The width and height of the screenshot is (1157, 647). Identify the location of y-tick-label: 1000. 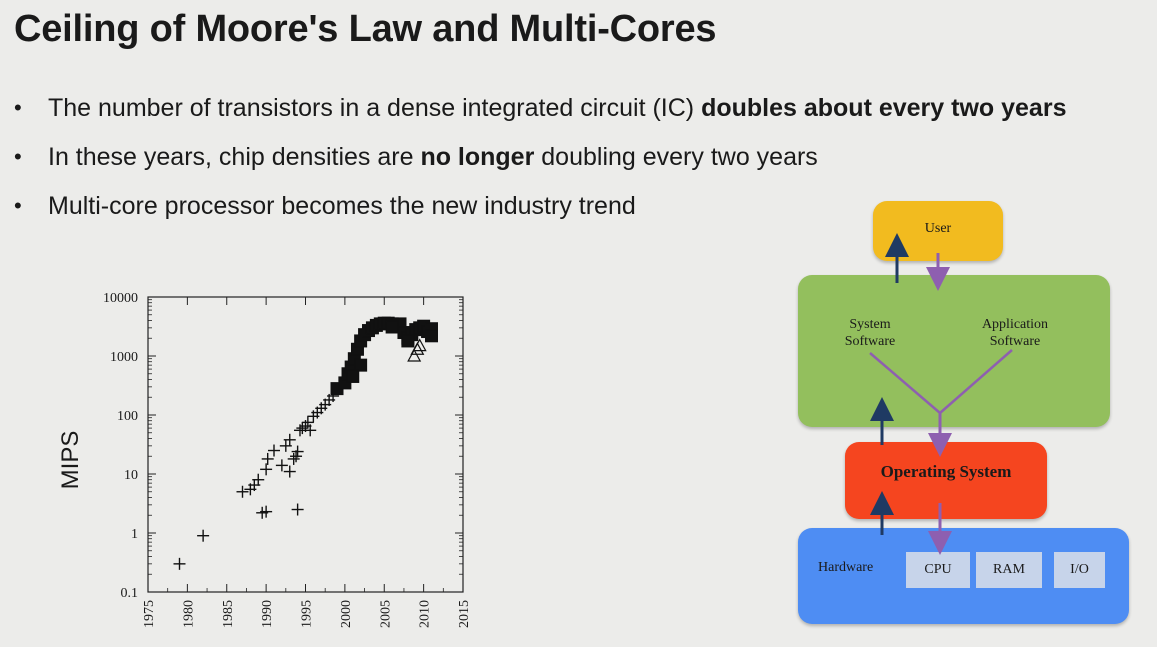
(124, 357).